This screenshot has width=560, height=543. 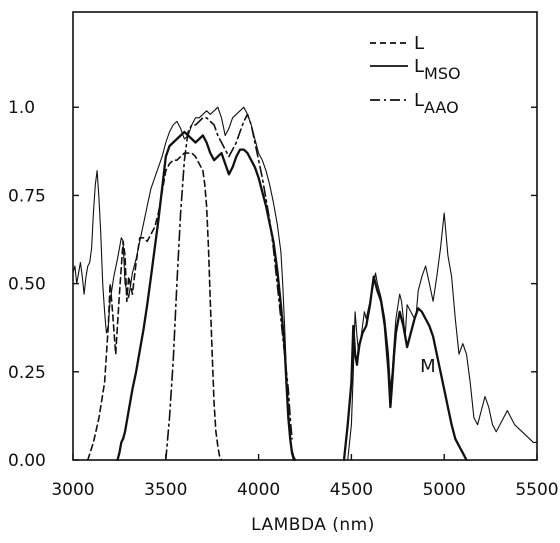 What do you see at coordinates (442, 73) in the screenshot?
I see `legend-label-sub-2: MSO` at bounding box center [442, 73].